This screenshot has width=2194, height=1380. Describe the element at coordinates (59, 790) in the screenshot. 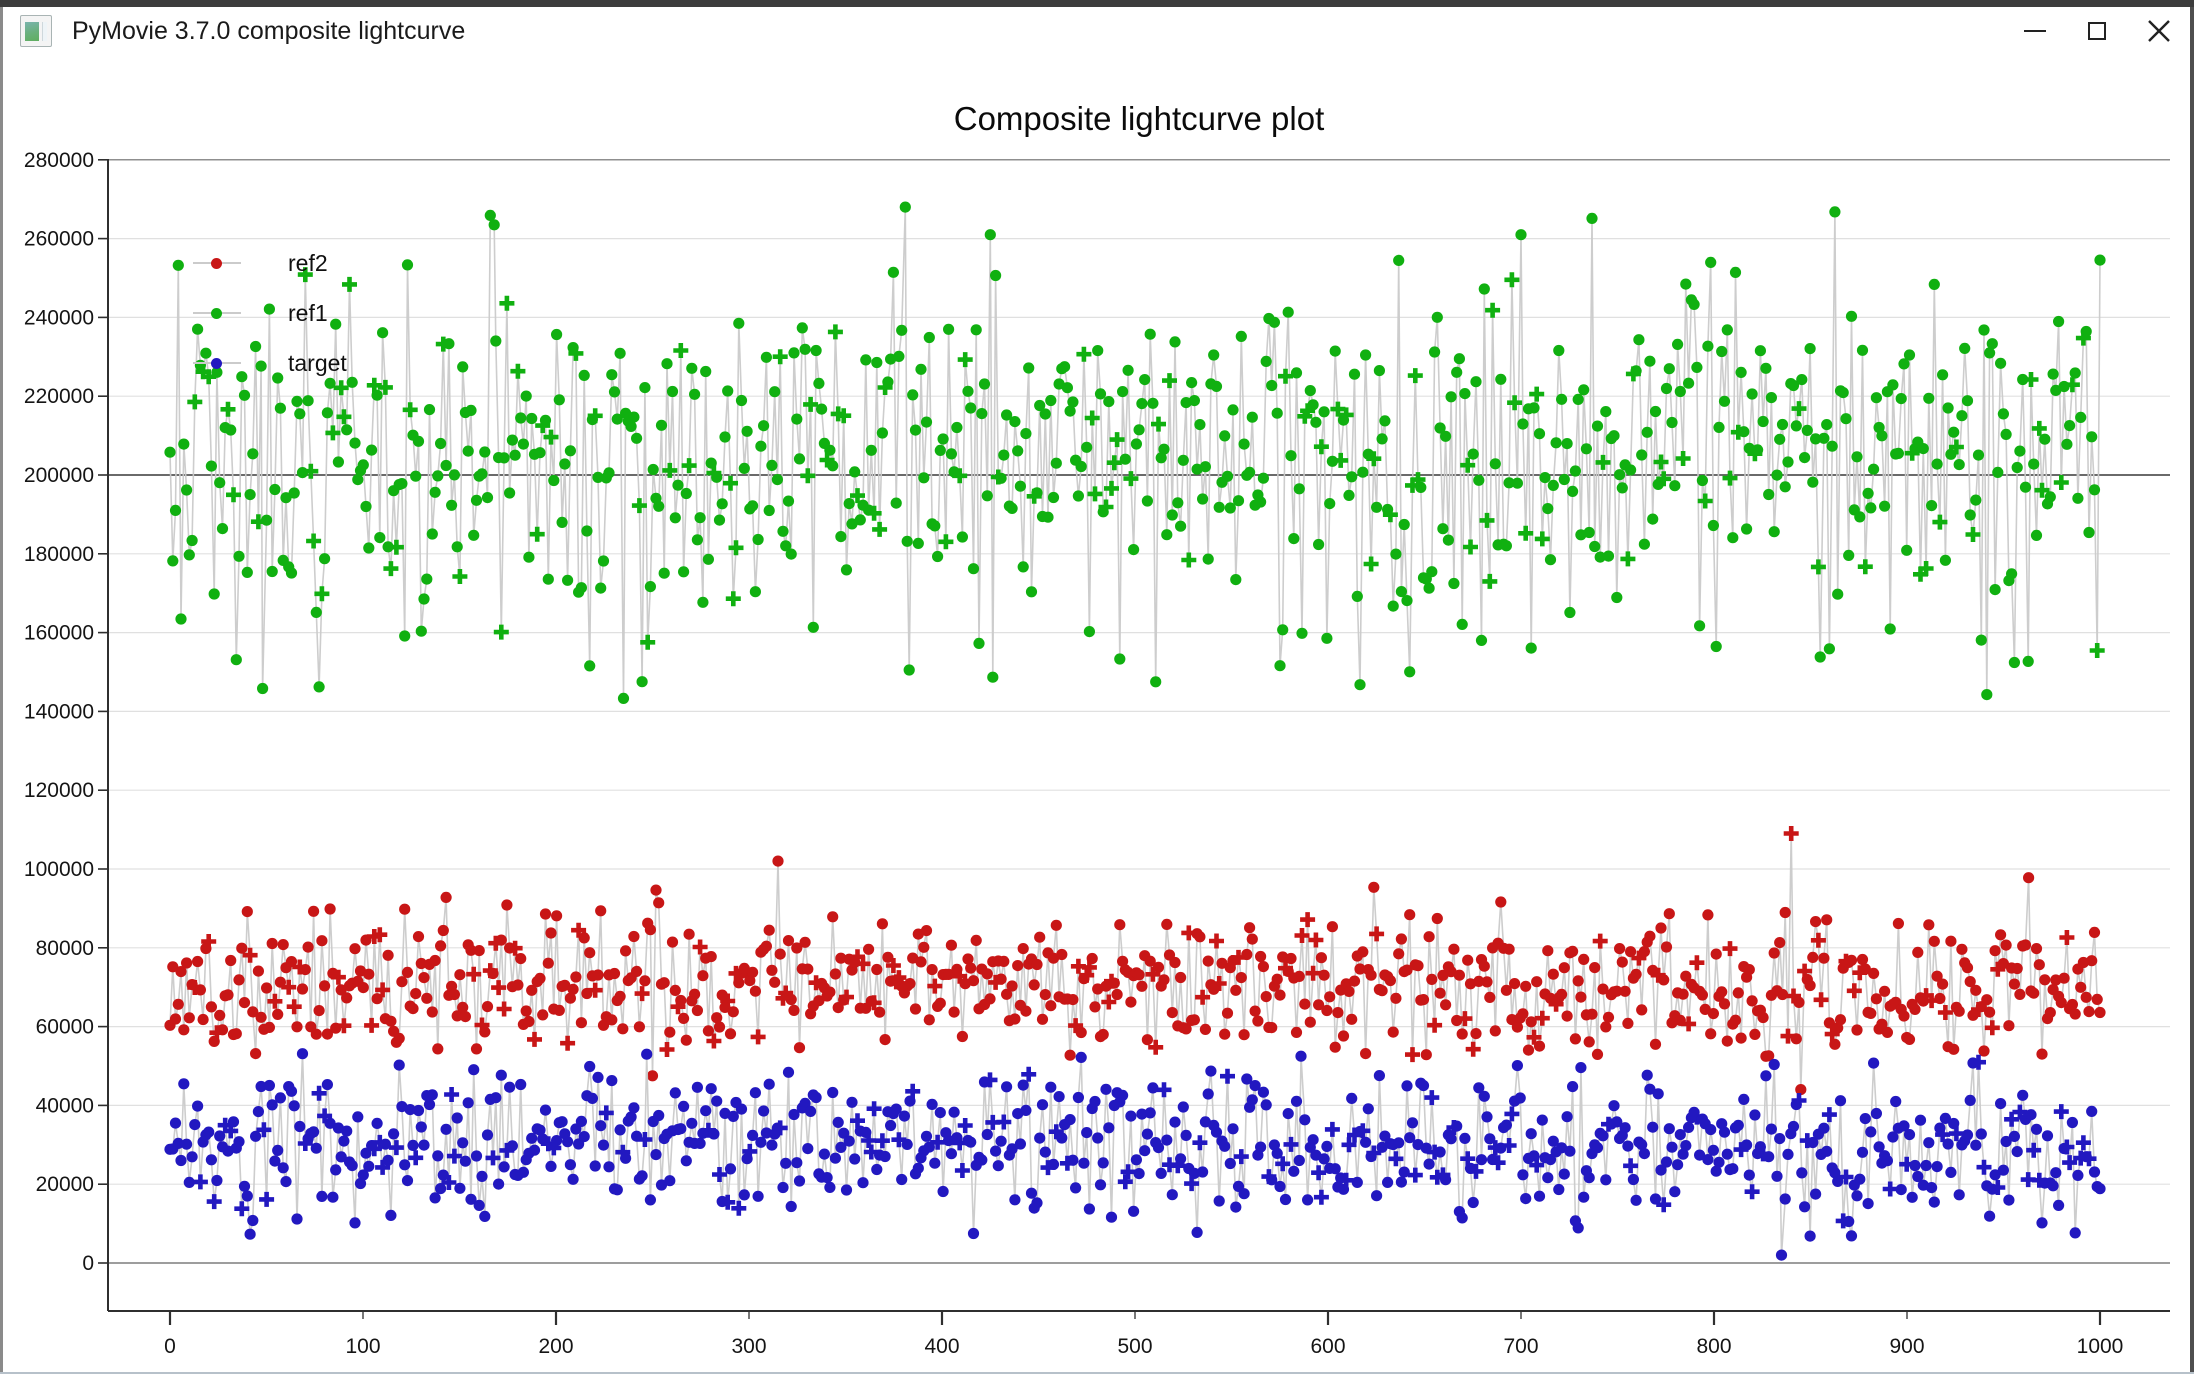

I see `svg-text: 120000` at that location.